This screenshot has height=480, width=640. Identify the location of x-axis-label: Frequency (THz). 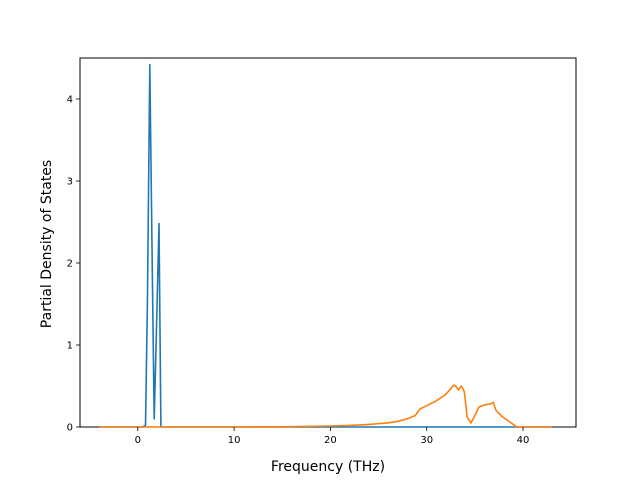
(328, 467).